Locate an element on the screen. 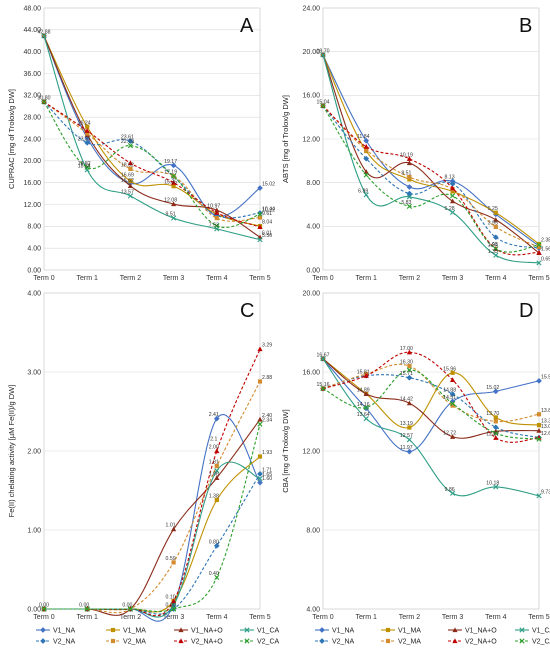 Image resolution: width=550 pixels, height=650 pixels. panel-d-data-label: 12.72 is located at coordinates (449, 433).